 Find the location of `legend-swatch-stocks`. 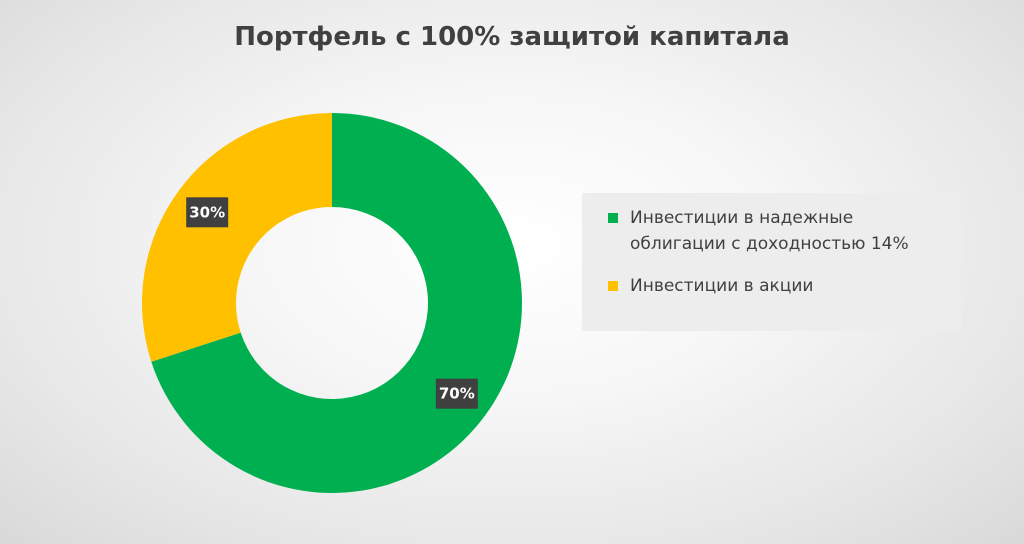

legend-swatch-stocks is located at coordinates (613, 286).